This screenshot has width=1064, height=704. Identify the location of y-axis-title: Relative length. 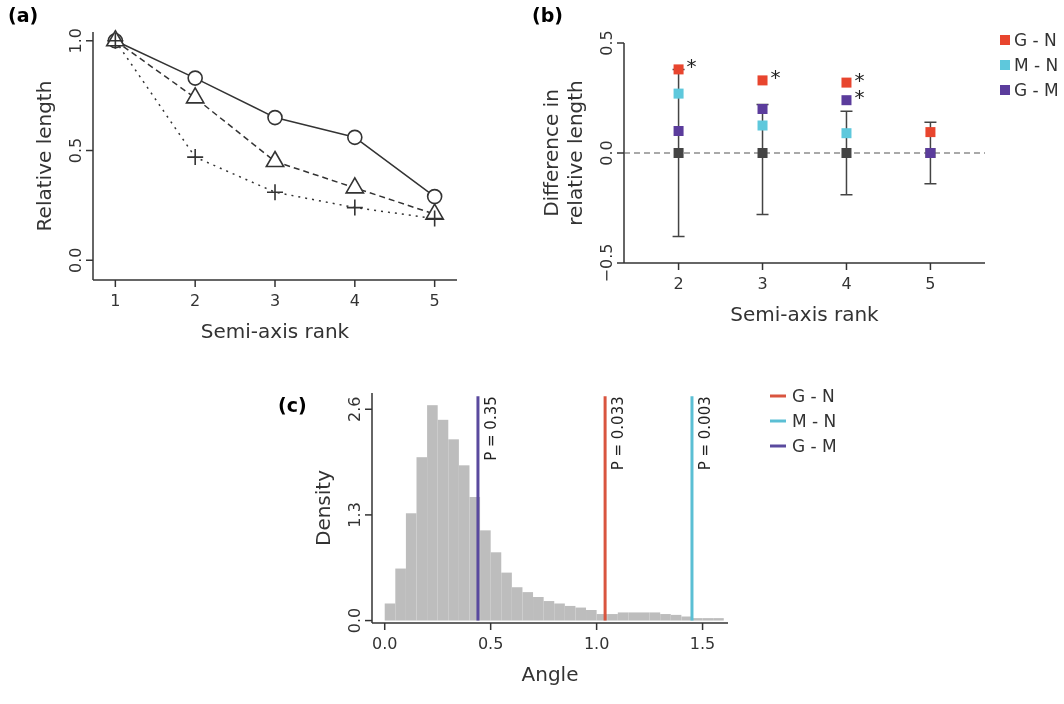
(44, 156).